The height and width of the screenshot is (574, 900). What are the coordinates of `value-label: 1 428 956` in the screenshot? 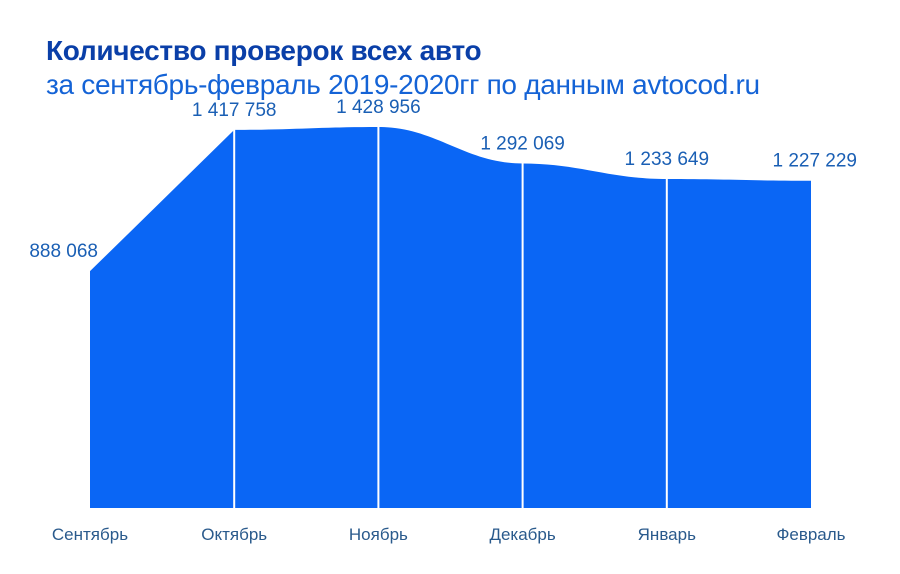 It's located at (378, 107).